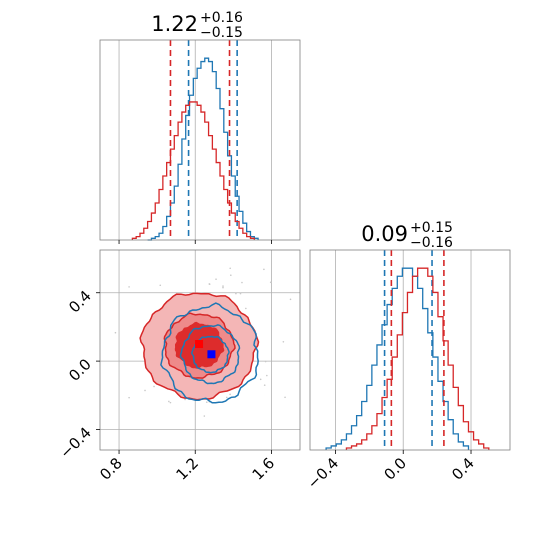 The width and height of the screenshot is (550, 550). Describe the element at coordinates (80, 302) in the screenshot. I see `joint-y-tick-label: 0.4` at that location.